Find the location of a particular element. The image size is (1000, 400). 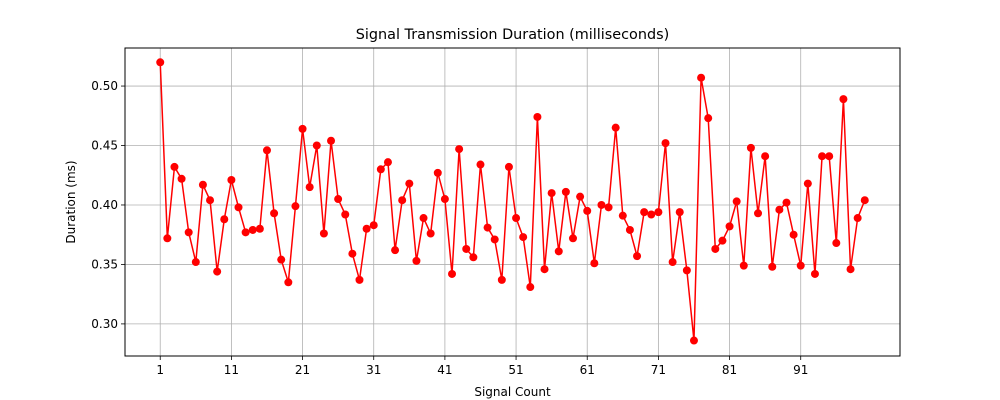

x-tick-label: 41 is located at coordinates (444, 370).